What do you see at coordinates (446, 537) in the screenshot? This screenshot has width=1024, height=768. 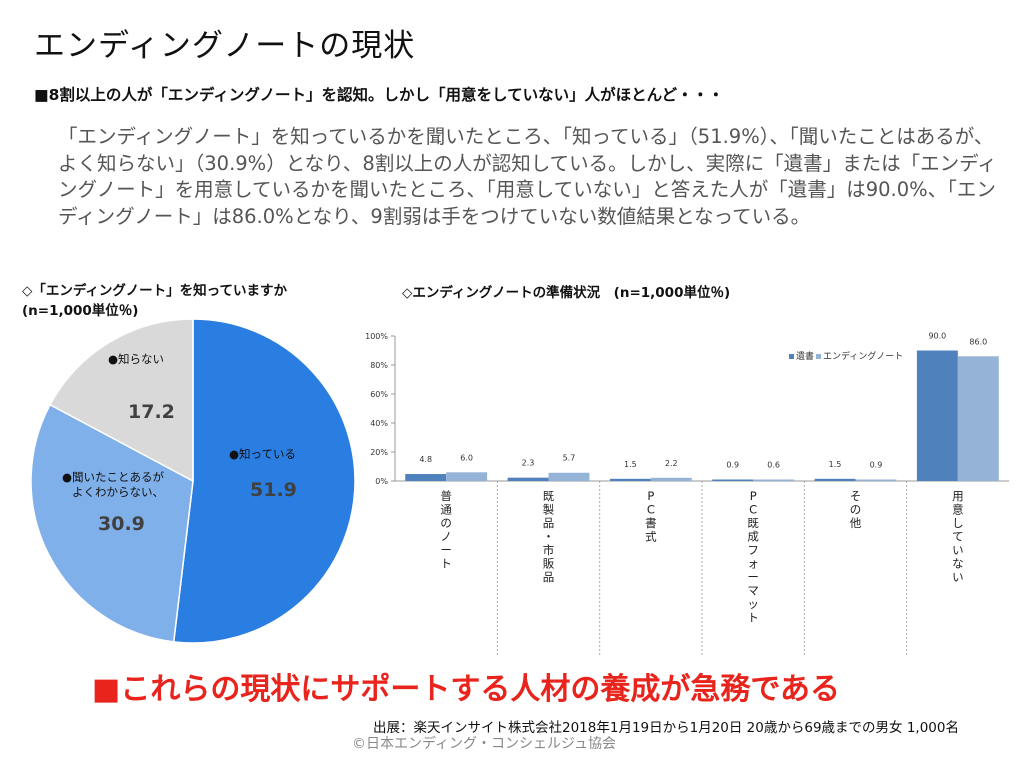 I see `category-label-char: ノ` at bounding box center [446, 537].